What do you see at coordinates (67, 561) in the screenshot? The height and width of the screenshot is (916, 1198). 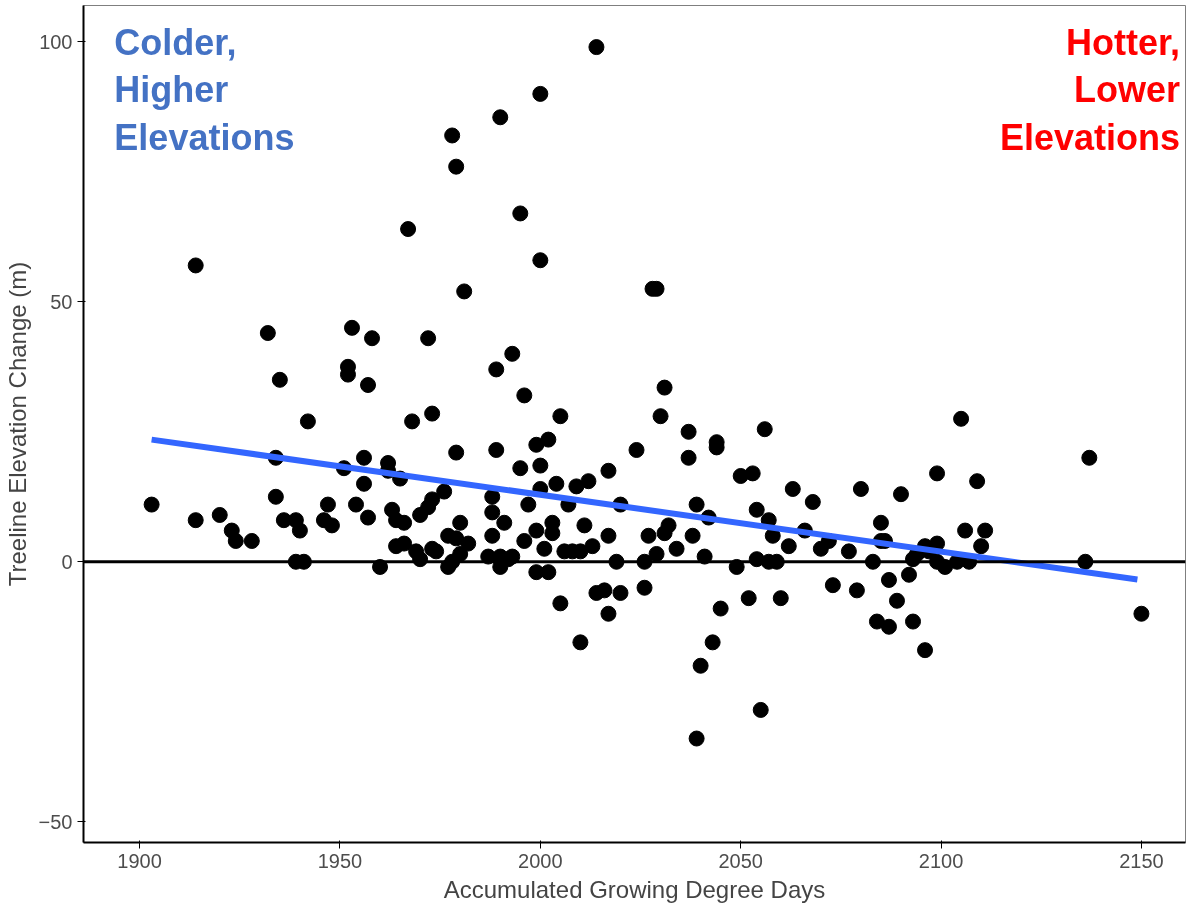 I see `y-tick-label: 0` at bounding box center [67, 561].